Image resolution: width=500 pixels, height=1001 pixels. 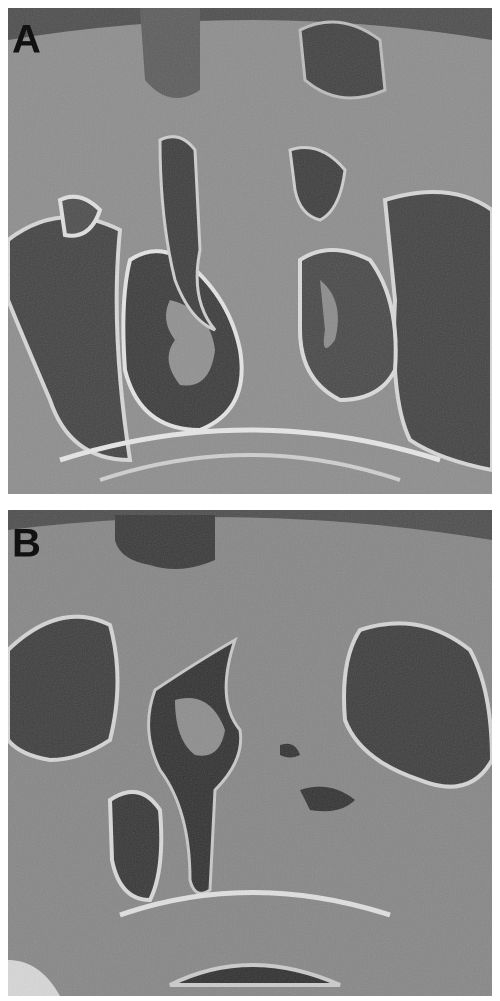 I want to click on panel-label: B, so click(x=26, y=544).